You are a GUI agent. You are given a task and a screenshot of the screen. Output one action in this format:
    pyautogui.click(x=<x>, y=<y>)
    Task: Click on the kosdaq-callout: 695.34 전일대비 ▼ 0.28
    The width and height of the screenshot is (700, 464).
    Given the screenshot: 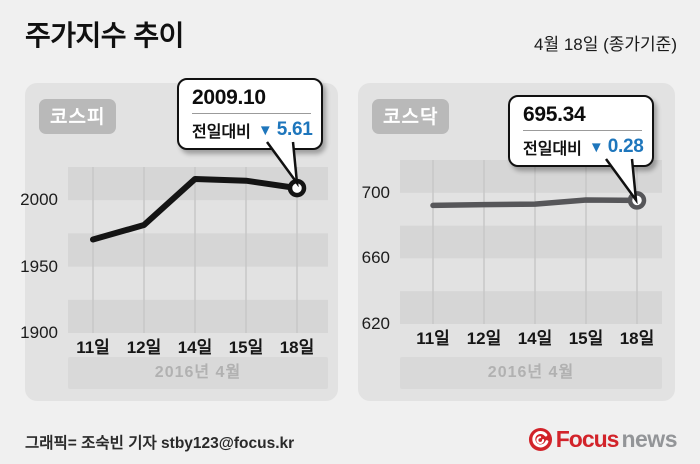 What is the action you would take?
    pyautogui.click(x=581, y=131)
    